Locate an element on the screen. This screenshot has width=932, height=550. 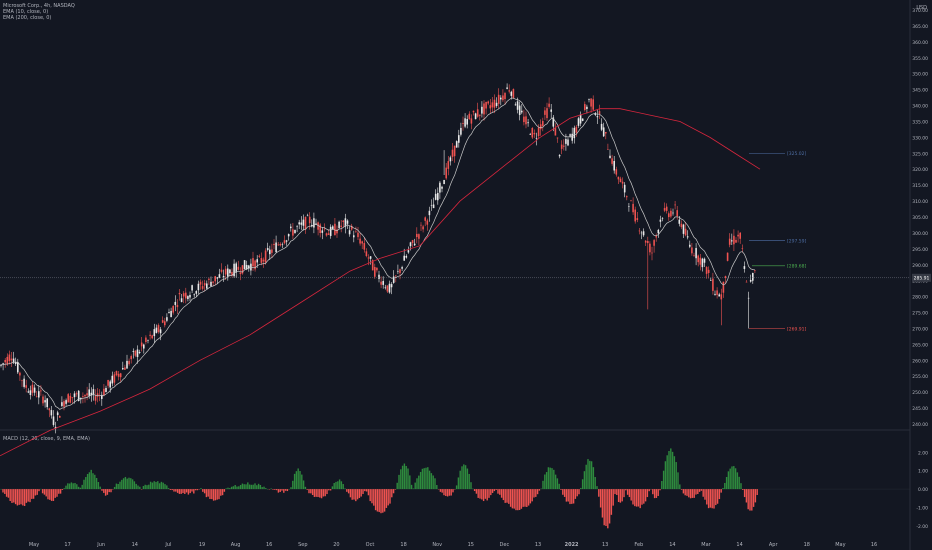
price-tick-label: 250.00 is located at coordinates (920, 393).